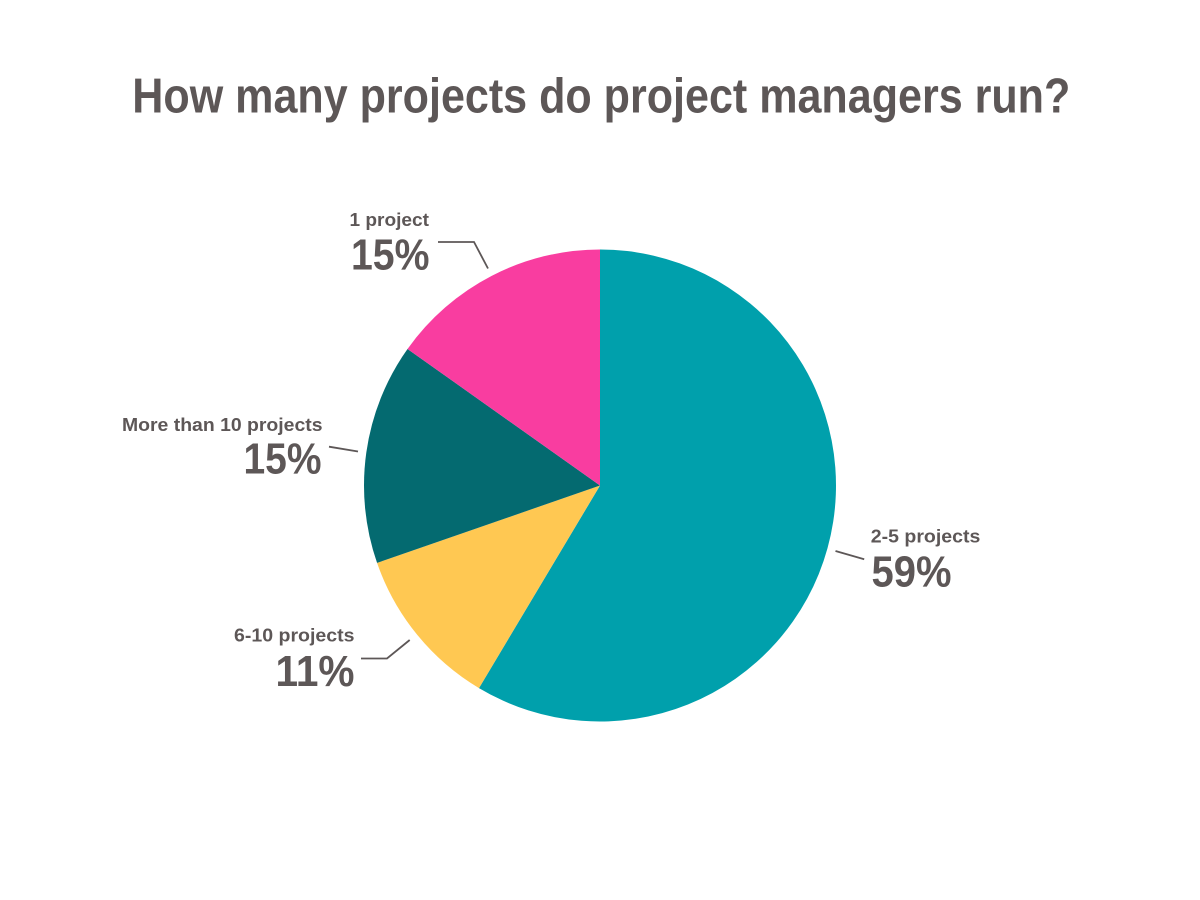  I want to click on svg-text: More than 10 projects, so click(222, 425).